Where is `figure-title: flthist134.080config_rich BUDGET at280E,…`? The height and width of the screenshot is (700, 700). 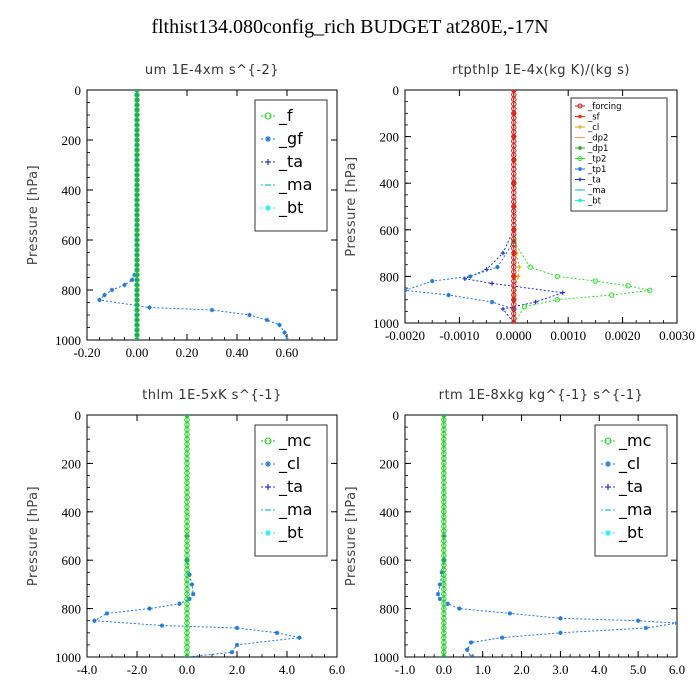 figure-title: flthist134.080config_rich BUDGET at280E,… is located at coordinates (350, 27).